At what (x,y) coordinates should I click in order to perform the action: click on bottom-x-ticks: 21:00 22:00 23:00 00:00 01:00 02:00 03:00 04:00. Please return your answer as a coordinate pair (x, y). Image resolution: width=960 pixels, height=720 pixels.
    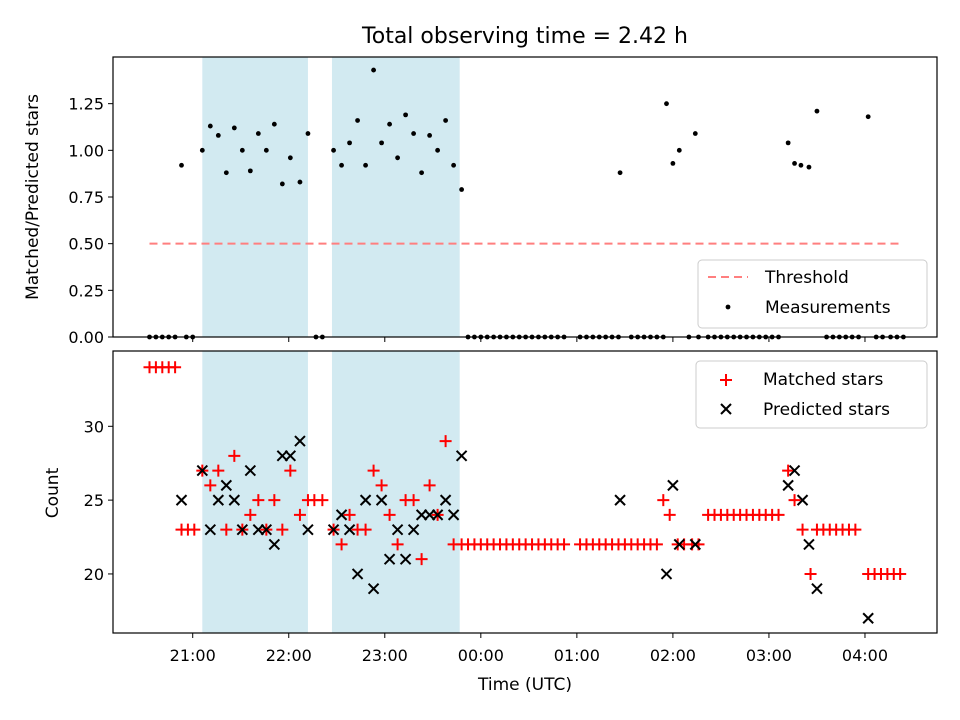
    Looking at the image, I should click on (529, 649).